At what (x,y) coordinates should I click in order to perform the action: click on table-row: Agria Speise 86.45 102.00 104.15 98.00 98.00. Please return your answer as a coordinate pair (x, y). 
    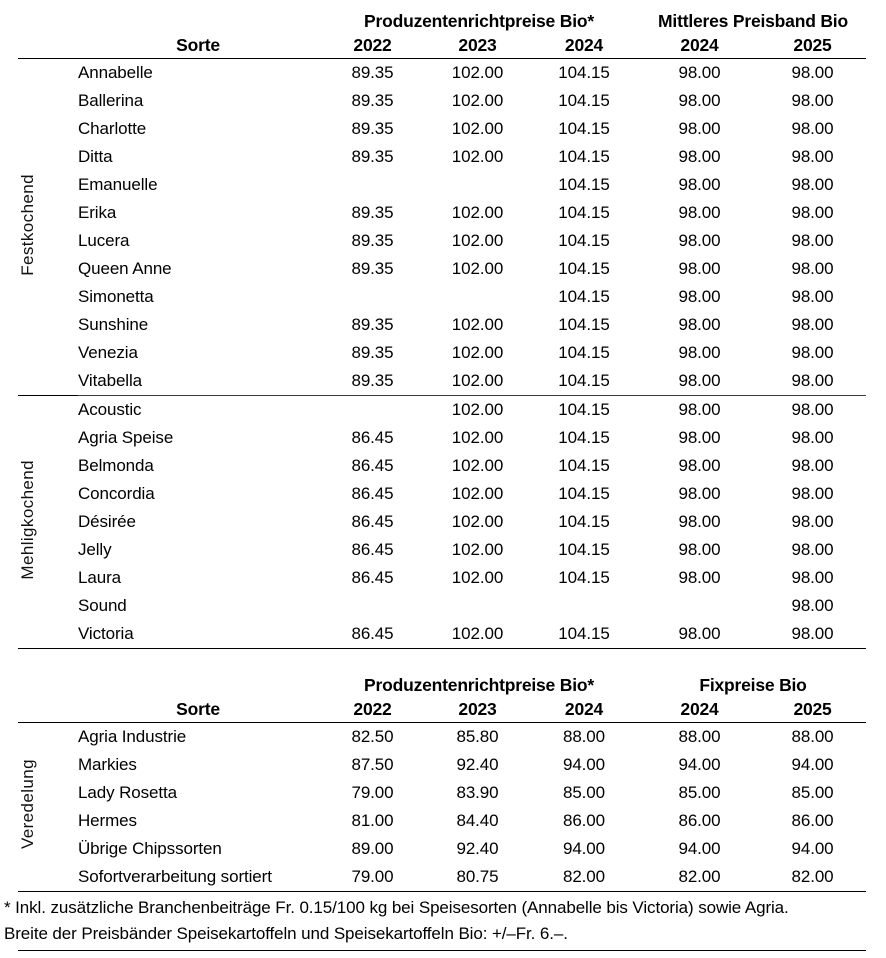
    Looking at the image, I should click on (442, 438).